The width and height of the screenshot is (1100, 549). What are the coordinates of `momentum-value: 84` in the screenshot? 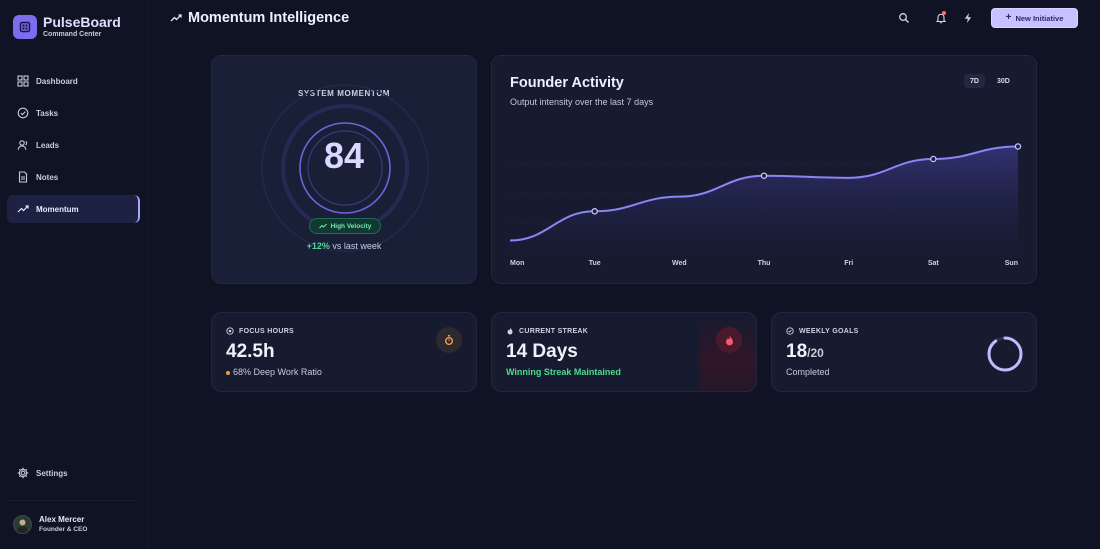 It's located at (344, 155).